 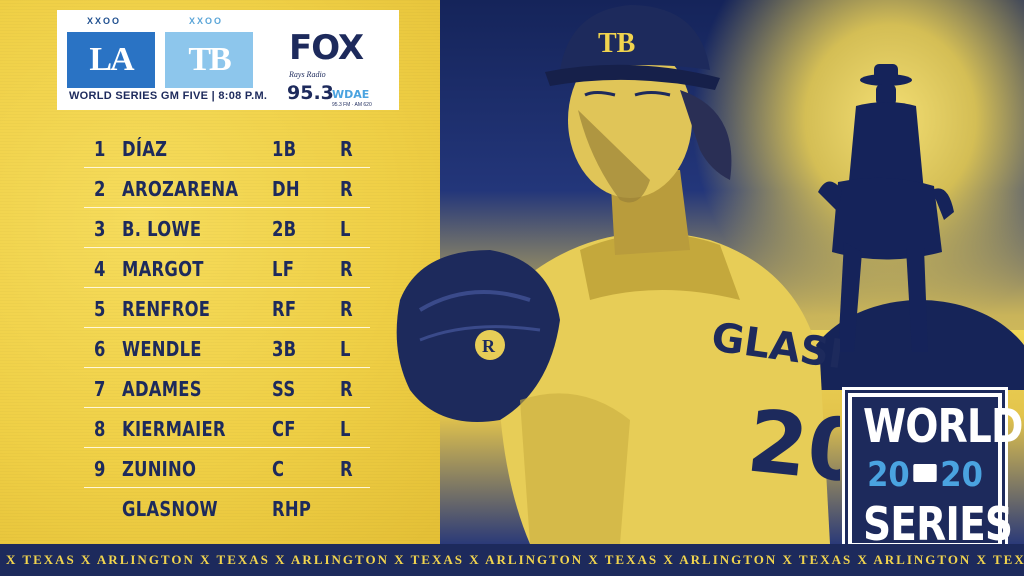 I want to click on cowboy-silhouette, so click(x=886, y=208).